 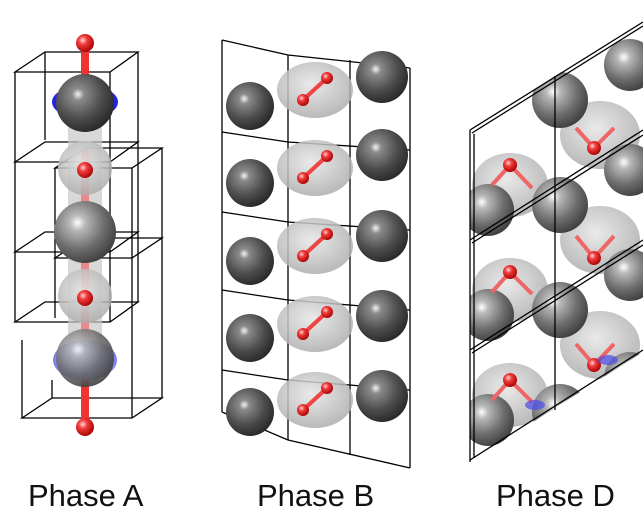 I want to click on phase-a-bond-bottom, so click(x=85, y=402).